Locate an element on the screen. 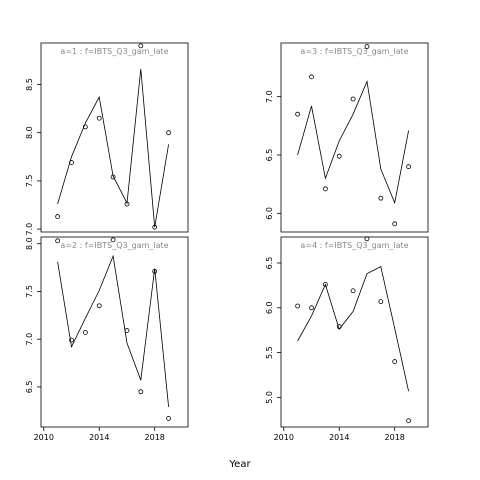 This screenshot has width=480, height=480. panel-title: a=4 : f=IBTS_Q3_gam_late is located at coordinates (354, 245).